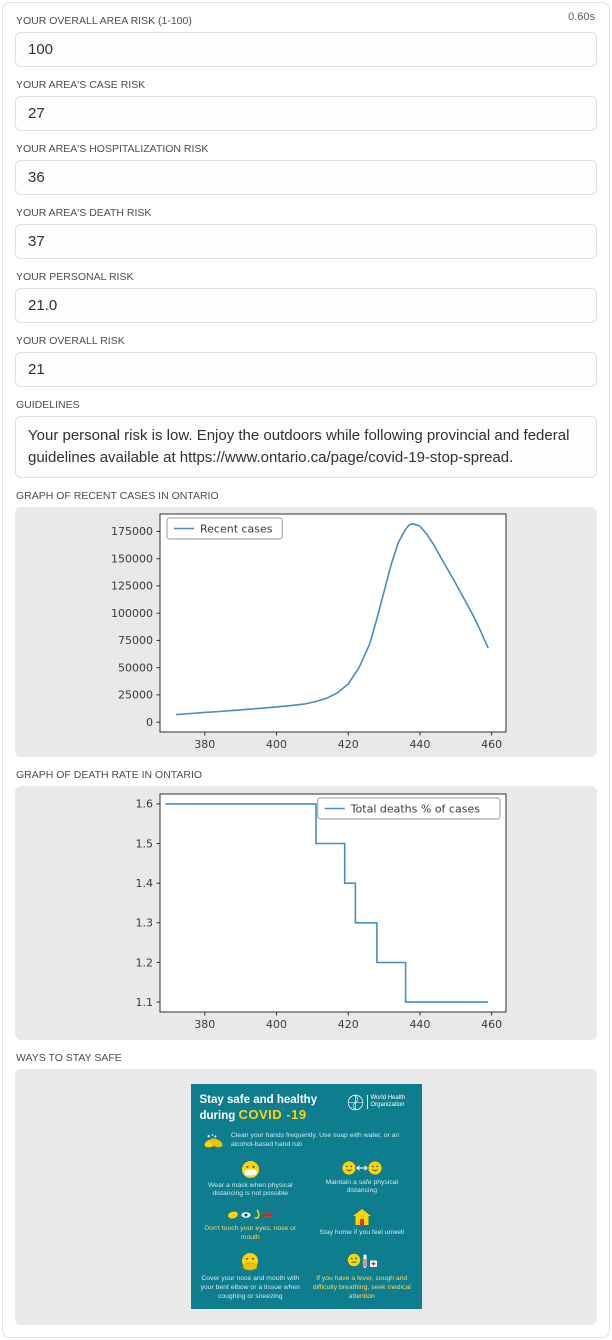  What do you see at coordinates (362, 1260) in the screenshot?
I see `fever-thermometer-icon` at bounding box center [362, 1260].